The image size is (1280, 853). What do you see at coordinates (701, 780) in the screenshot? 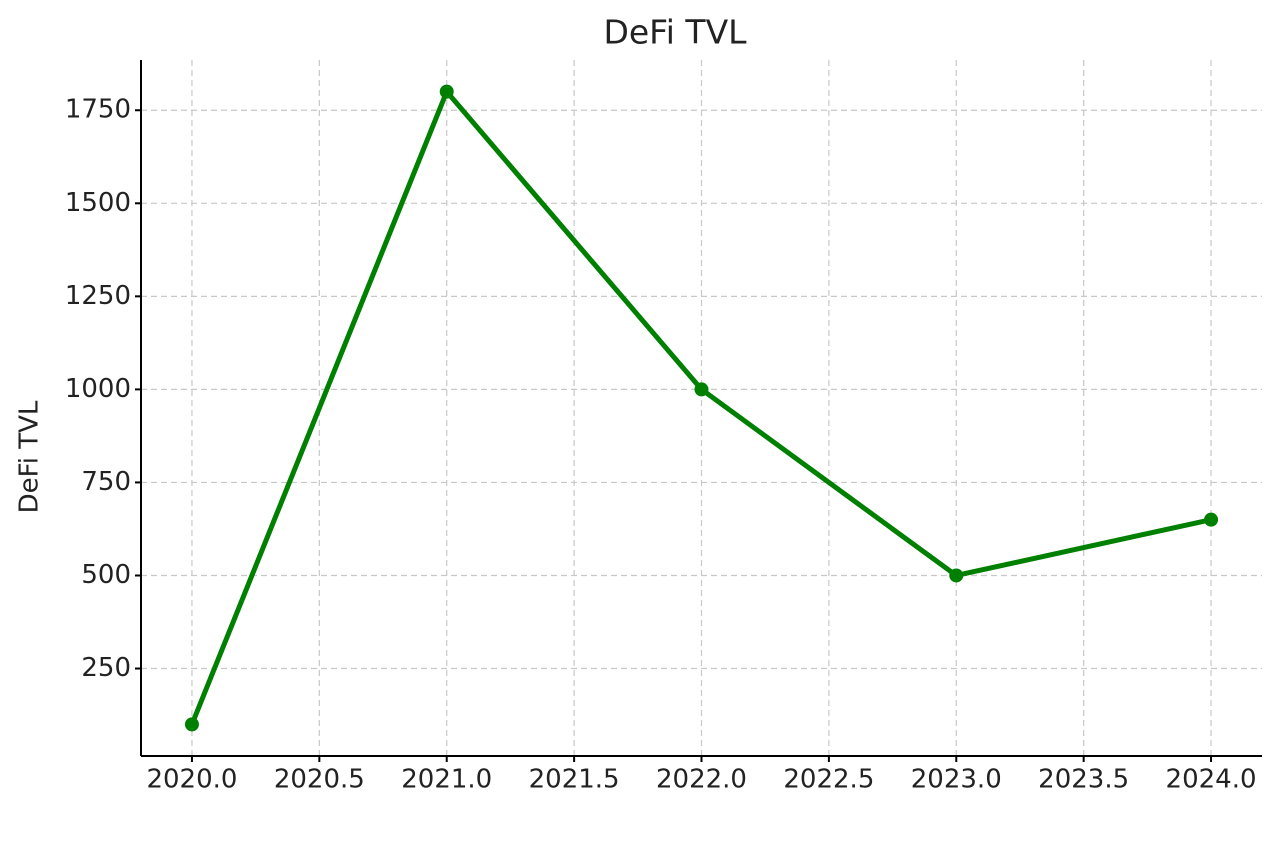
I see `x-tick-label: 2022.0` at bounding box center [701, 780].